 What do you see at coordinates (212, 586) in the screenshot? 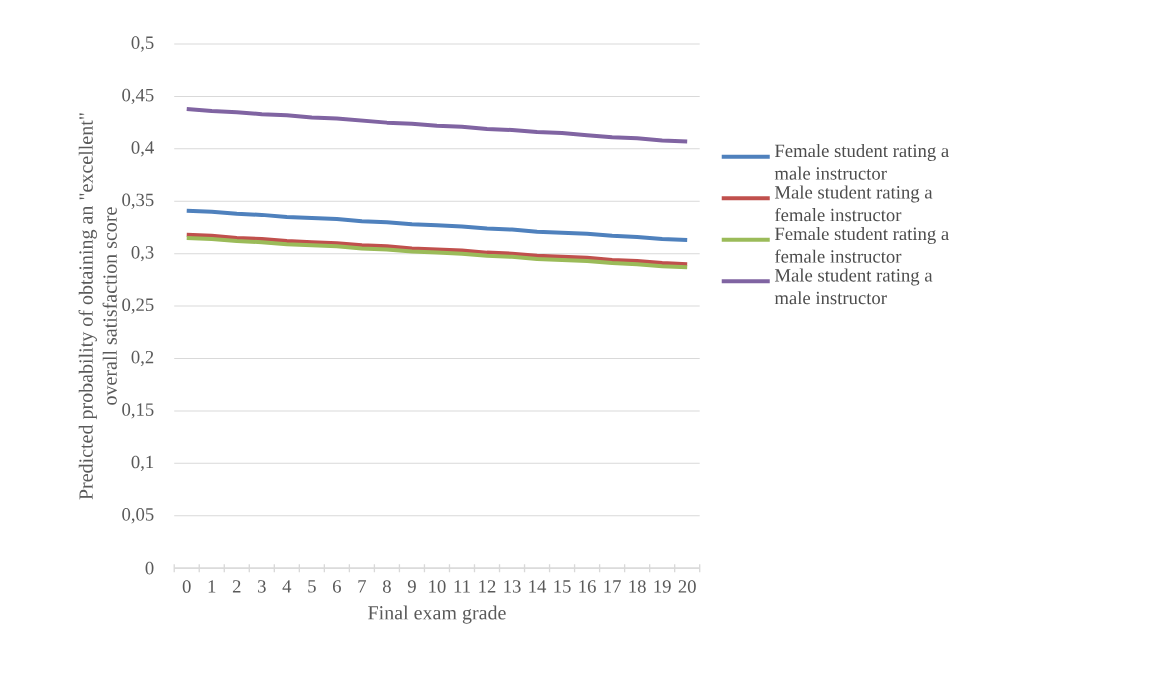
I see `x-tick-label: 1` at bounding box center [212, 586].